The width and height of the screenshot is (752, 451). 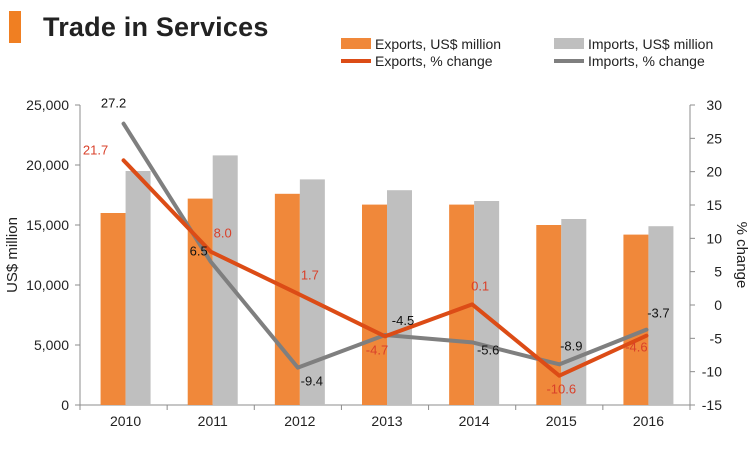 What do you see at coordinates (434, 61) in the screenshot?
I see `legend-label-exports-line: Exports, % change` at bounding box center [434, 61].